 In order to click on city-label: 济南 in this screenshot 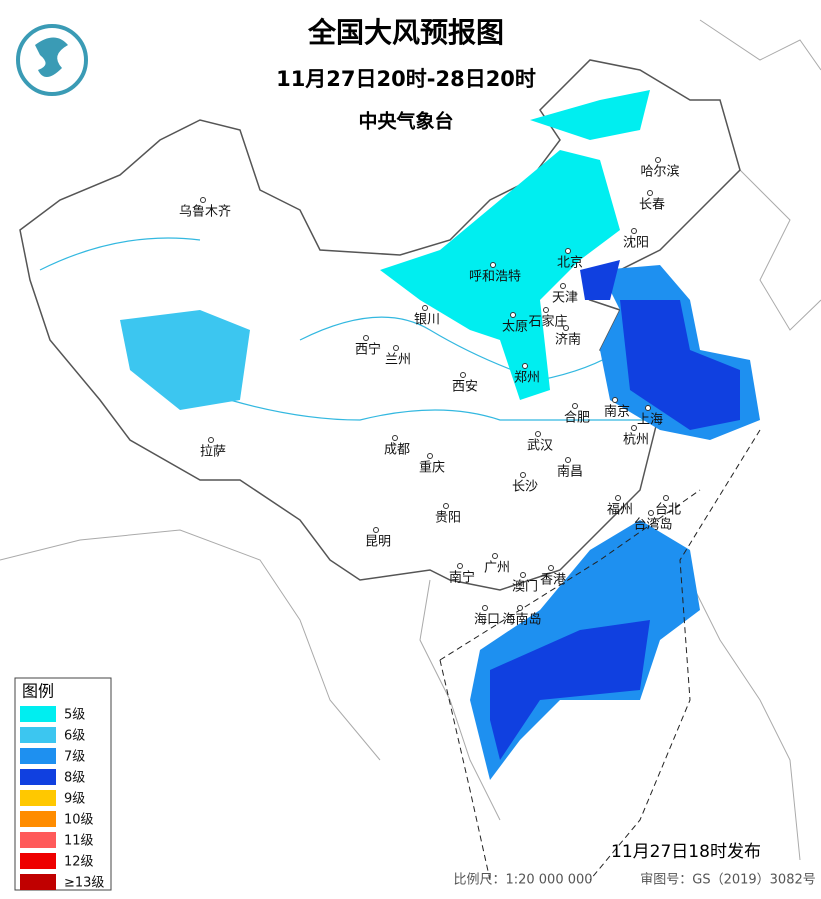, I will do `click(568, 340)`.